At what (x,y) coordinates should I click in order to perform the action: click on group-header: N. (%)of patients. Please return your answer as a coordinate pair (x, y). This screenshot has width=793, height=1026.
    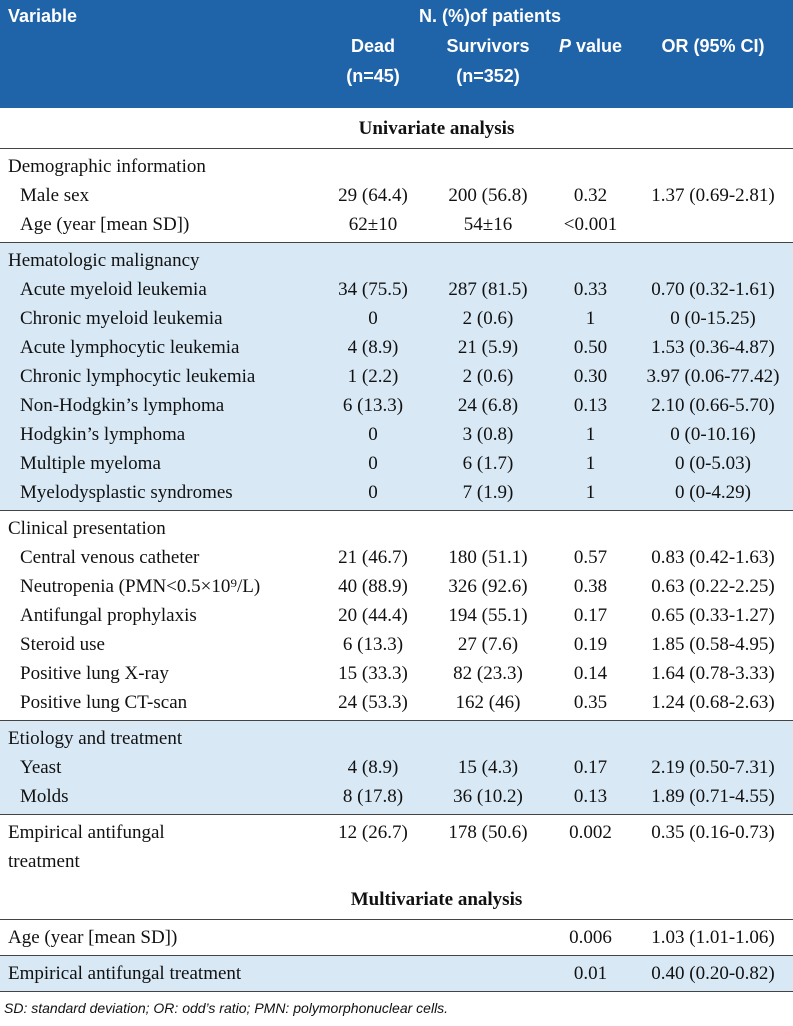
    Looking at the image, I should click on (490, 16).